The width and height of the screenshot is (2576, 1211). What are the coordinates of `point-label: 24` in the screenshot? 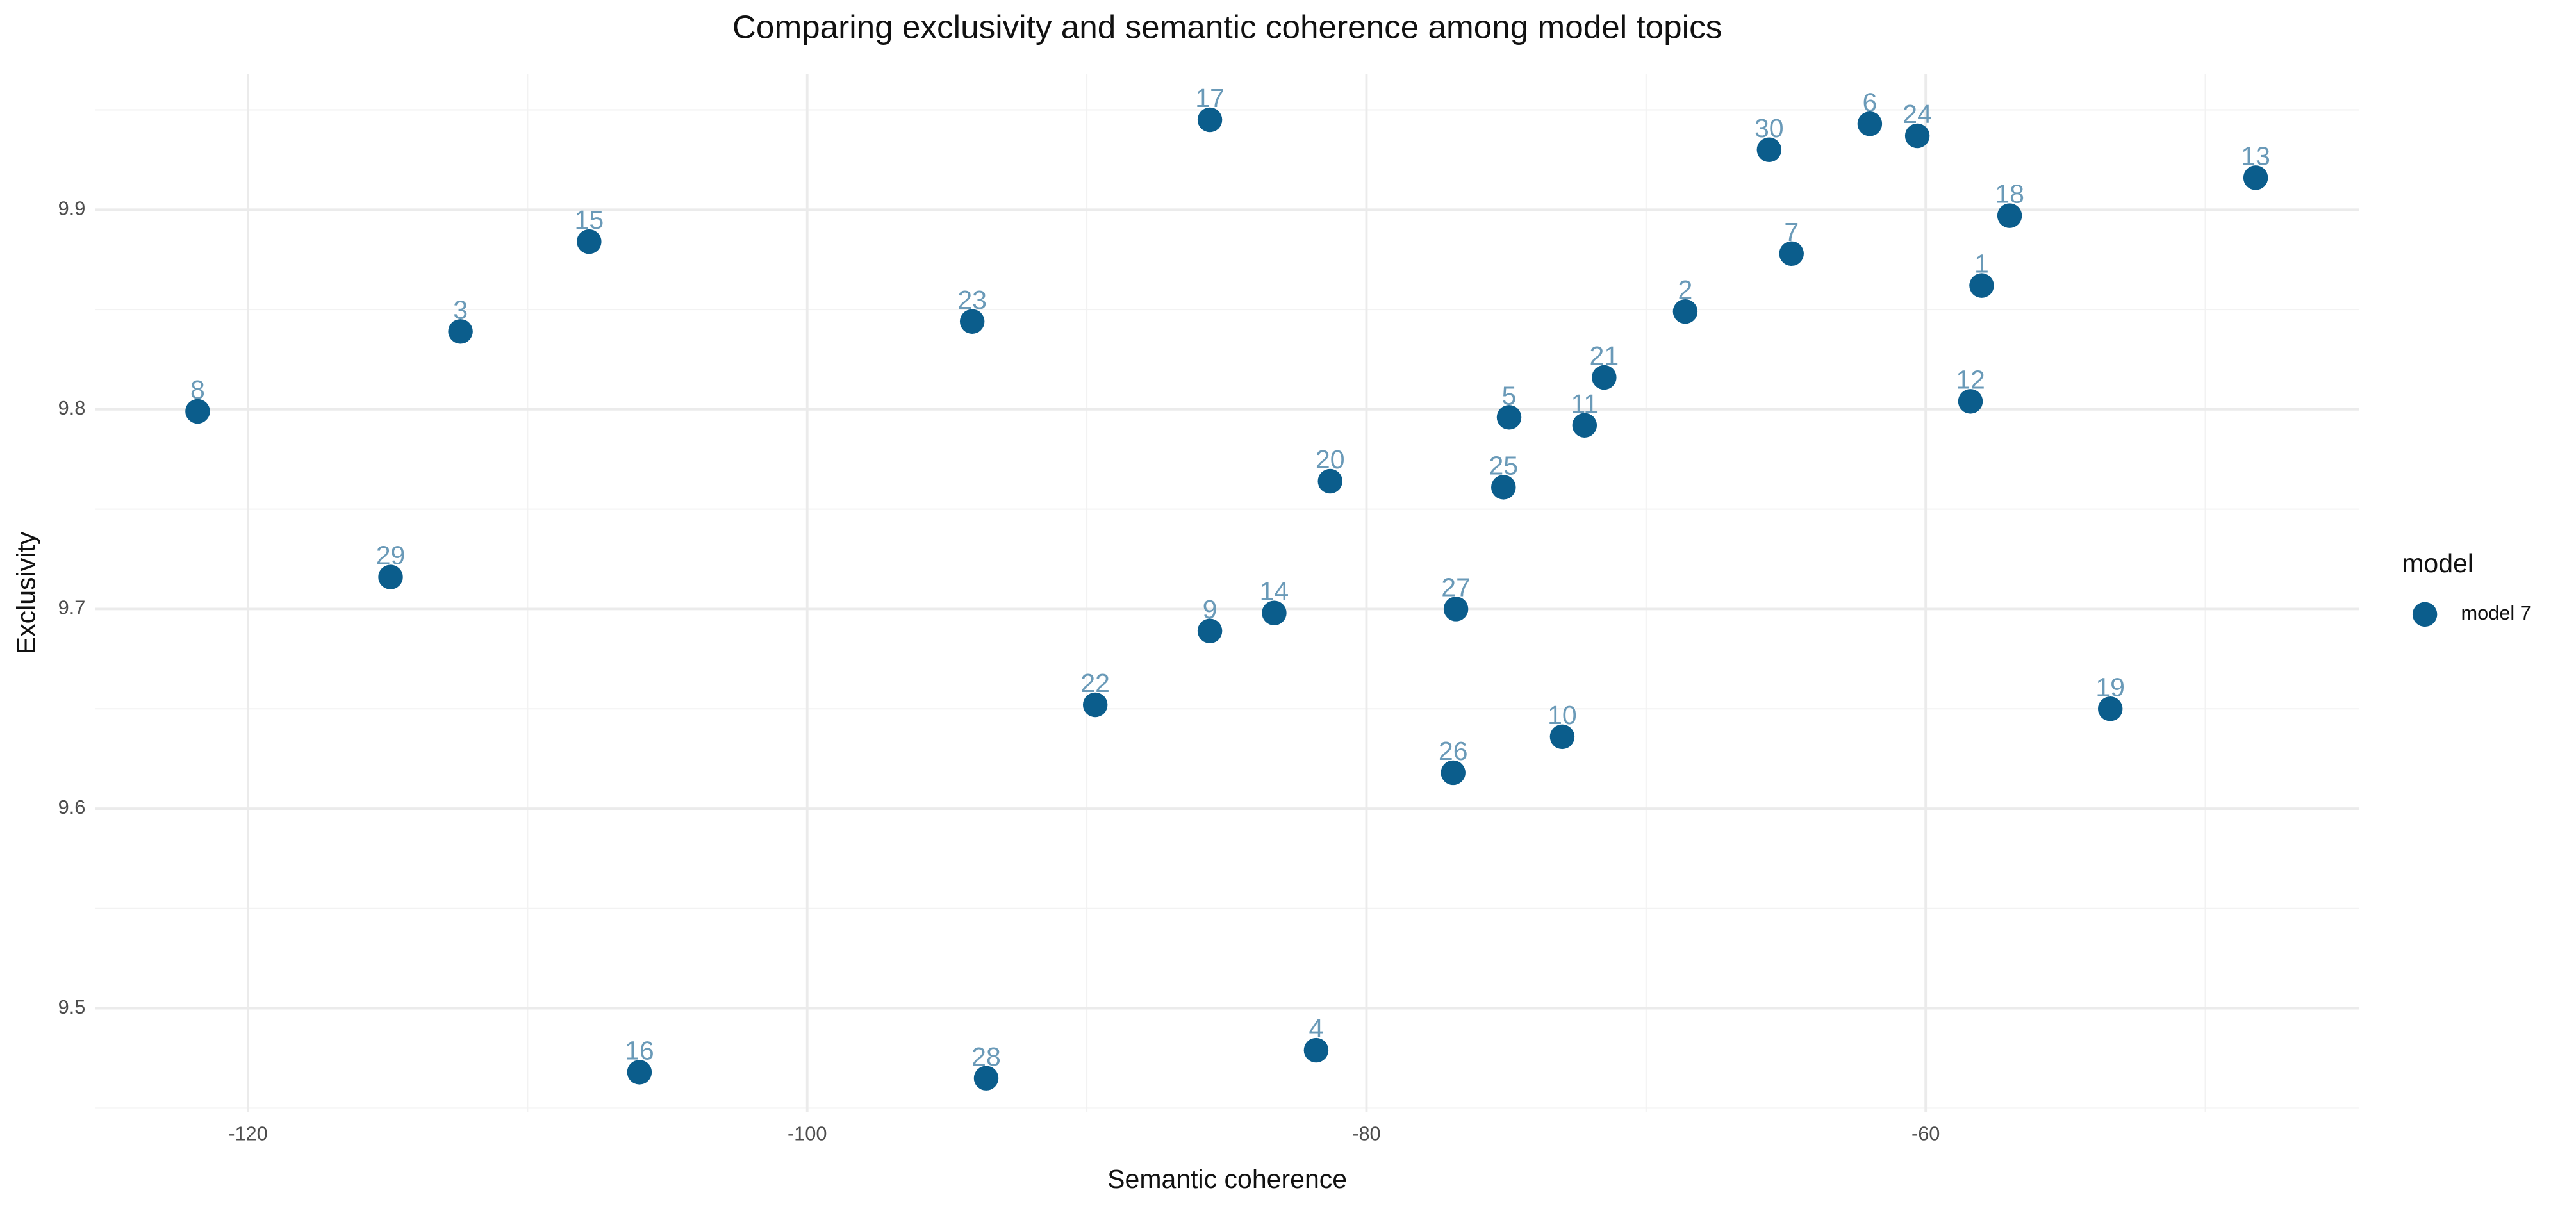 It's located at (1917, 114).